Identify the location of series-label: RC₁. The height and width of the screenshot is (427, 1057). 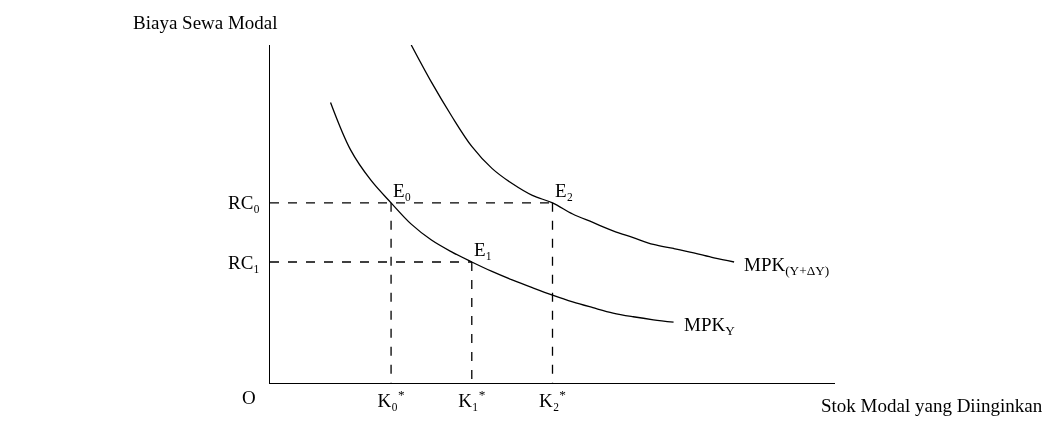
(244, 262).